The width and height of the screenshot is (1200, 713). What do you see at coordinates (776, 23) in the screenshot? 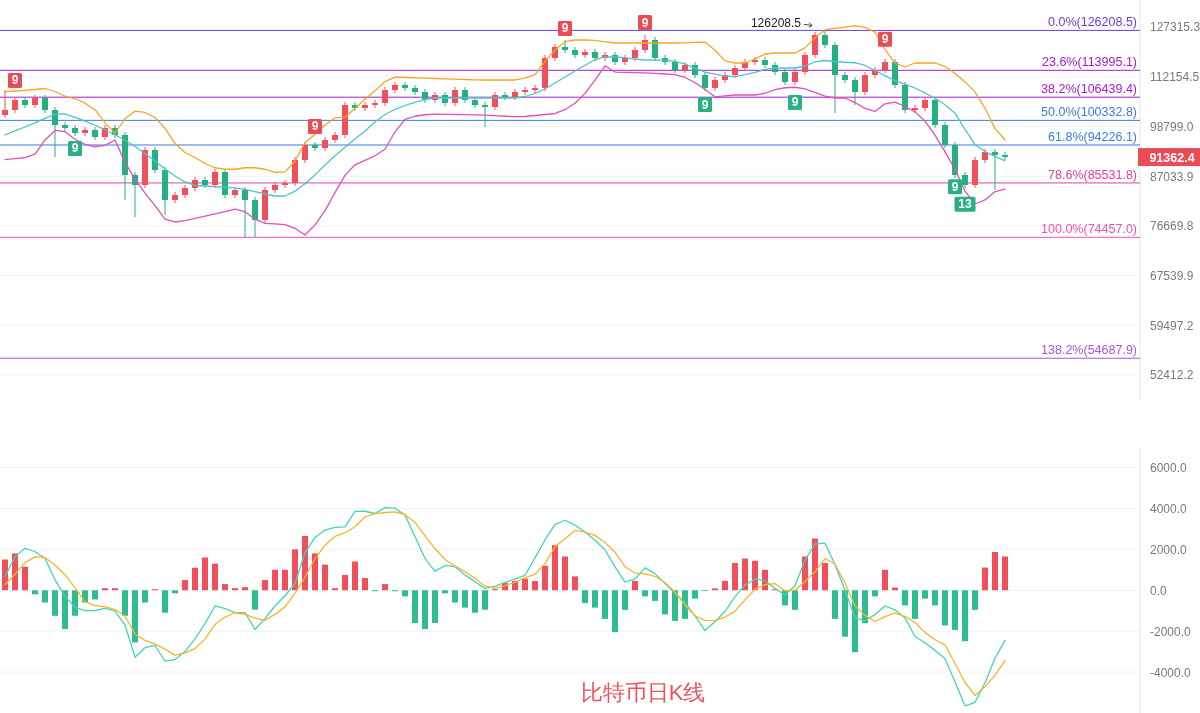
I see `annotation: 126208.5` at bounding box center [776, 23].